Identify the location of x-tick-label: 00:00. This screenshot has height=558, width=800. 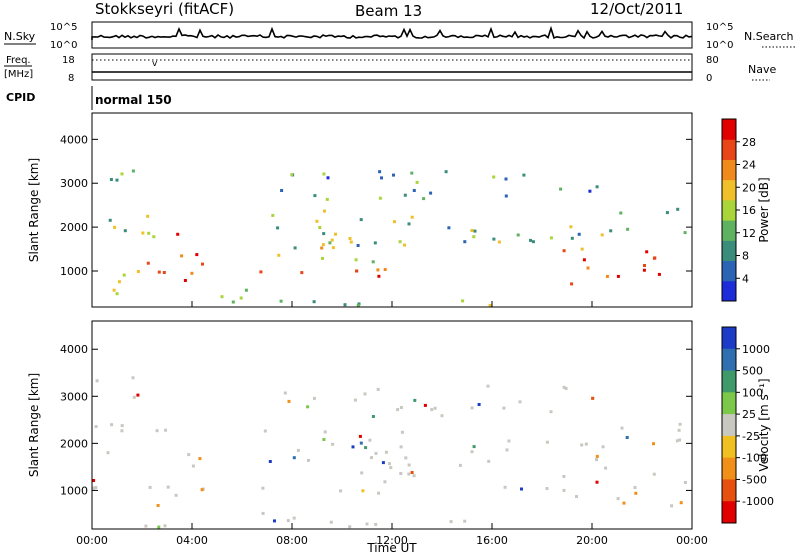
(692, 540).